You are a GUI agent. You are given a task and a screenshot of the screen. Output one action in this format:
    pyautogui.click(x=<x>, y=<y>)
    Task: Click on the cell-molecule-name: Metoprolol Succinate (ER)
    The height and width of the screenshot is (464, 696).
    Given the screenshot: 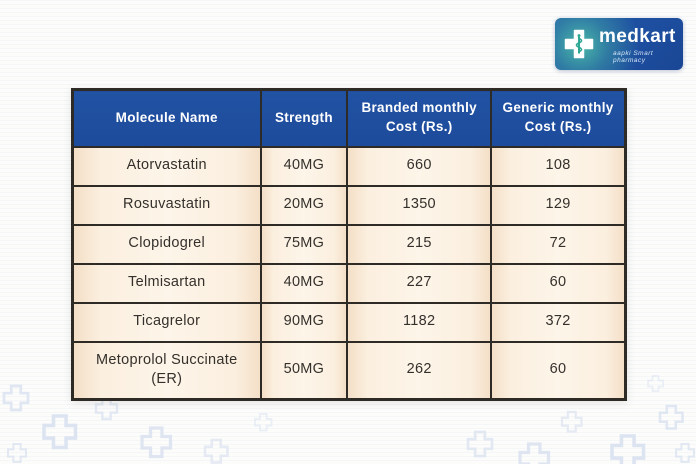 What is the action you would take?
    pyautogui.click(x=166, y=370)
    